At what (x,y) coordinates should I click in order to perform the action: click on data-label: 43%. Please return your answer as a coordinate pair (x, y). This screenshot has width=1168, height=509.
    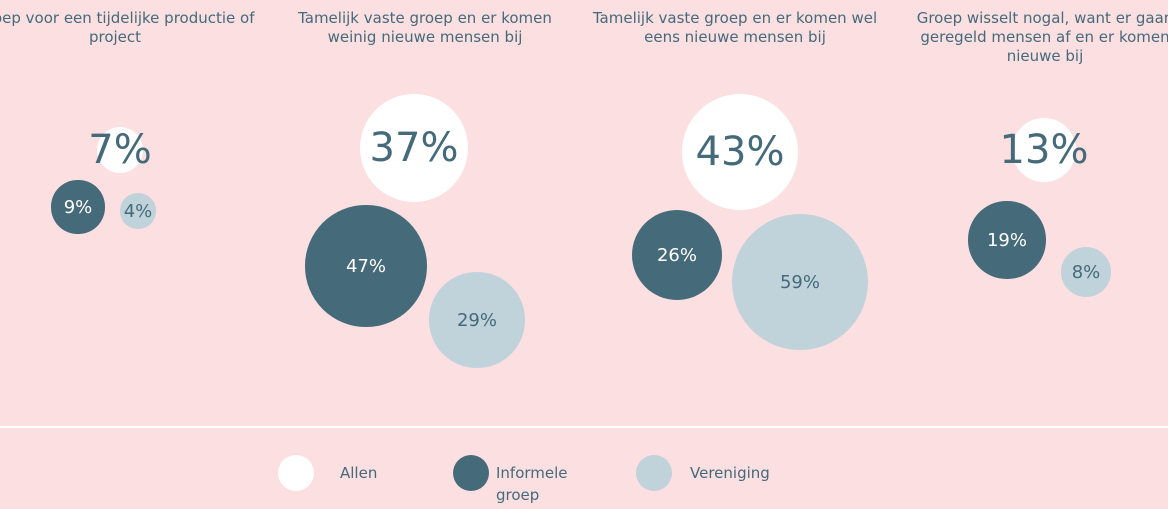
    Looking at the image, I should click on (740, 152).